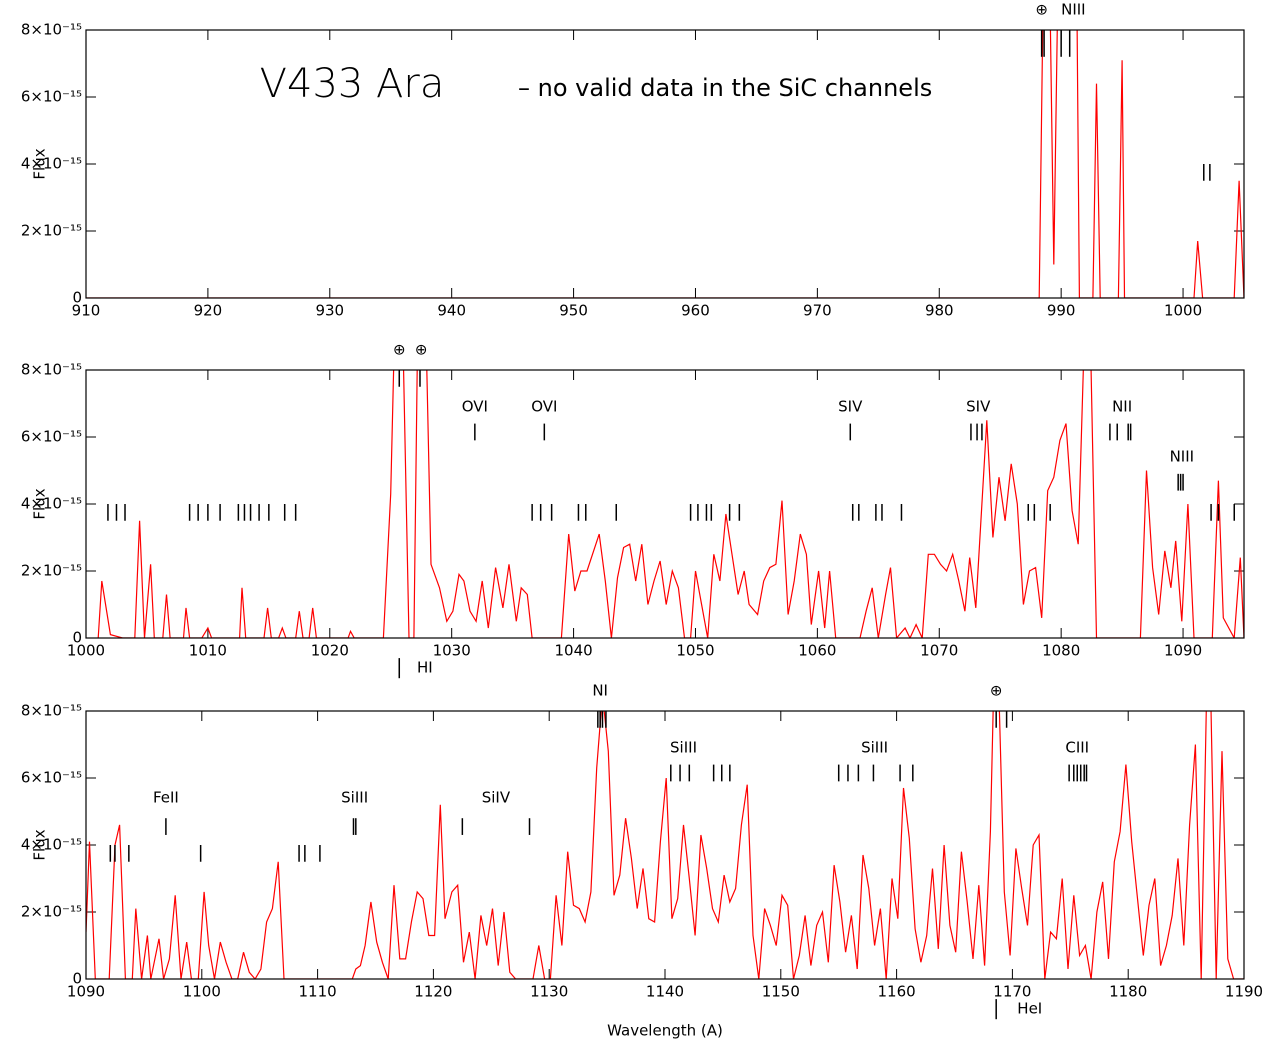  Describe the element at coordinates (318, 992) in the screenshot. I see `x-tick-label: 1110` at that location.